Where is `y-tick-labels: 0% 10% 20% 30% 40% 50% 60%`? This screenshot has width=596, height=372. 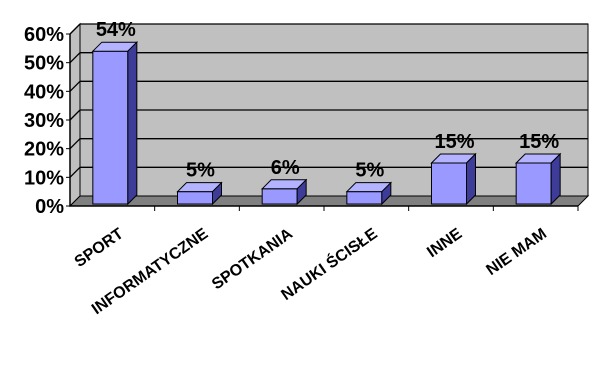
y-tick-labels: 0% 10% 20% 30% 40% 50% 60% is located at coordinates (47, 121).